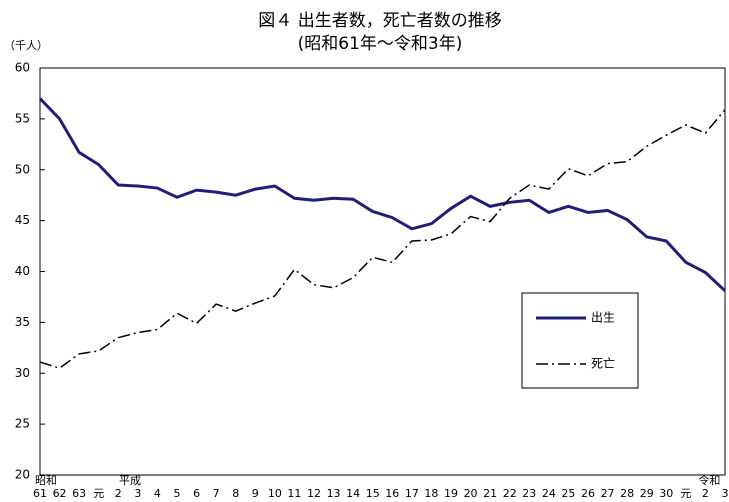  Describe the element at coordinates (22, 424) in the screenshot. I see `y-tick-label: 25` at that location.